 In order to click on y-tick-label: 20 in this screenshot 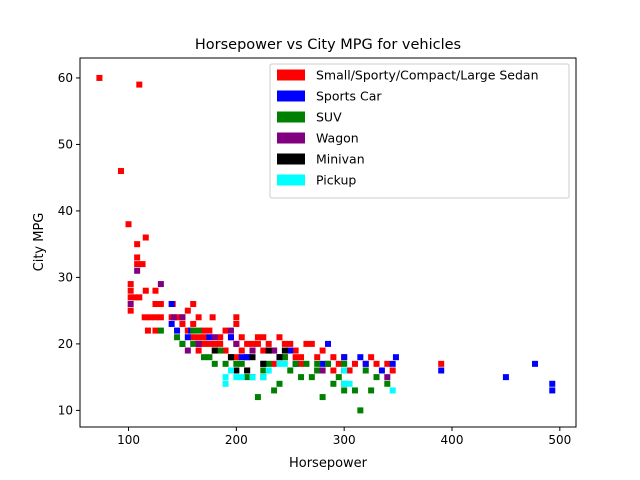, I will do `click(65, 344)`.